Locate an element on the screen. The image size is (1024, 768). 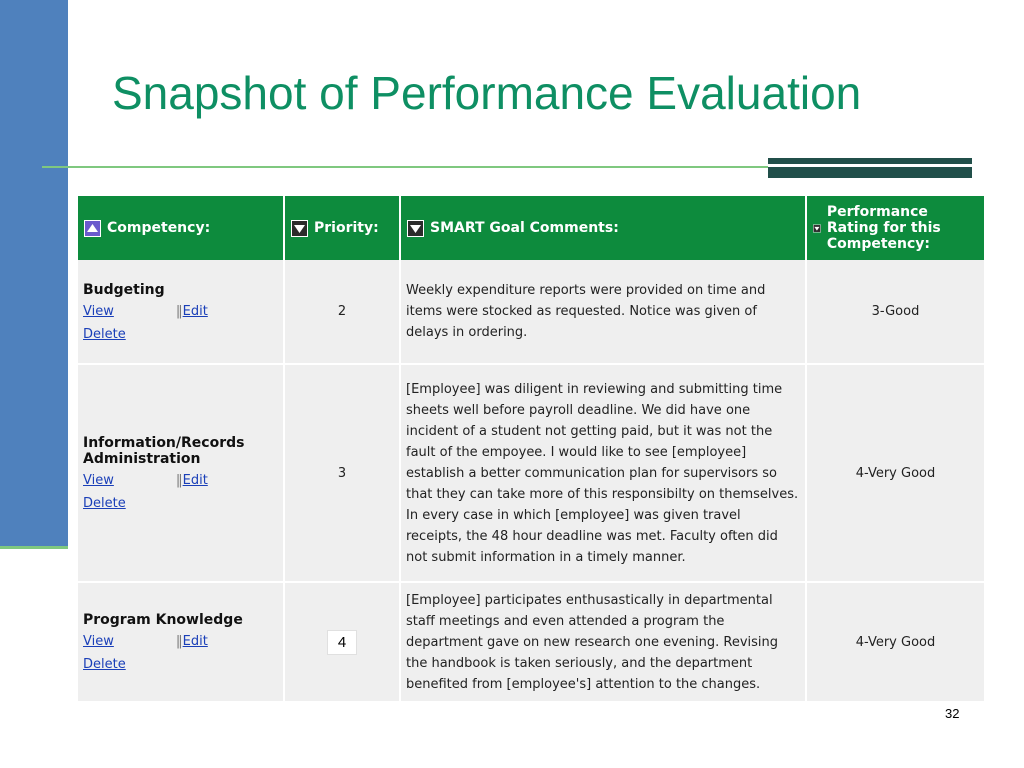
rating-cell: 3-Good is located at coordinates (895, 312).